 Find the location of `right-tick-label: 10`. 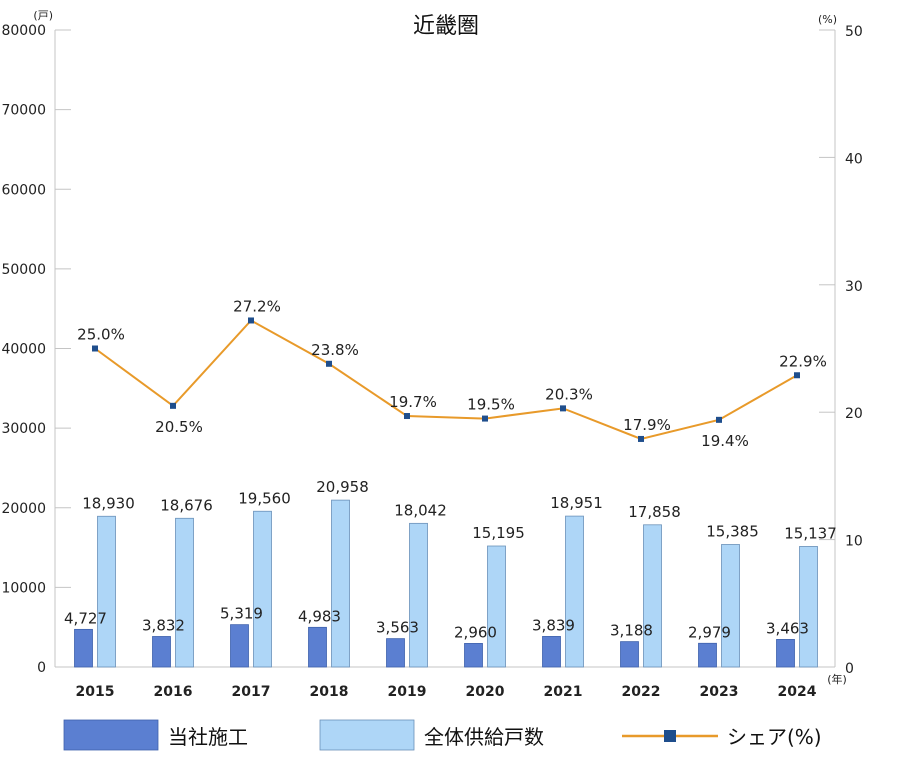

right-tick-label: 10 is located at coordinates (854, 542).